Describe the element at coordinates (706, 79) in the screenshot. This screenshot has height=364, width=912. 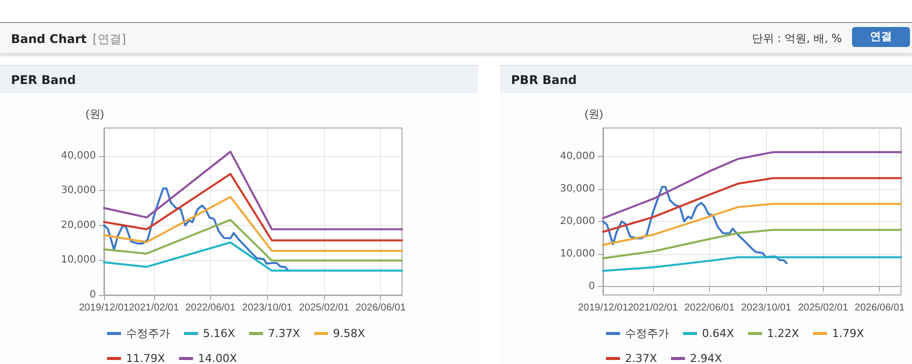
I see `chart-title: PBR Band` at that location.